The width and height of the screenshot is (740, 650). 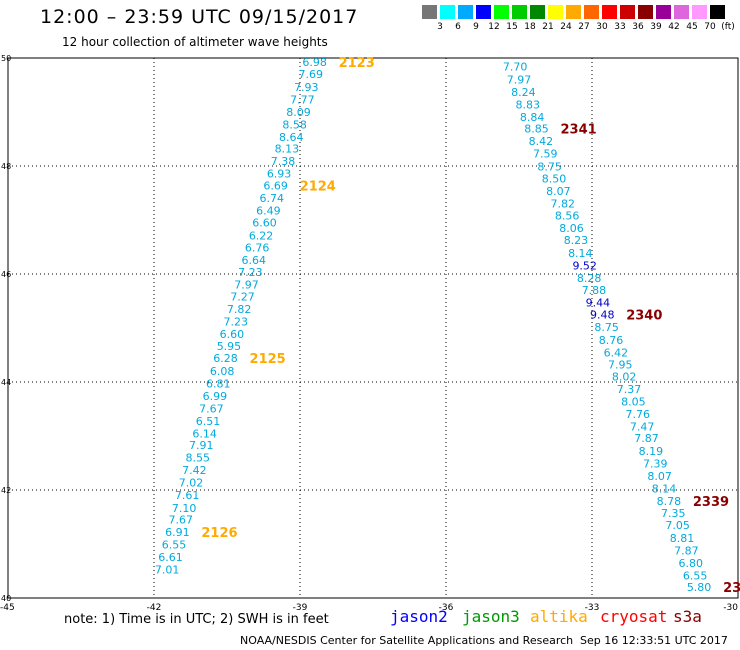 What do you see at coordinates (620, 27) in the screenshot?
I see `scale-tick-label: 33` at bounding box center [620, 27].